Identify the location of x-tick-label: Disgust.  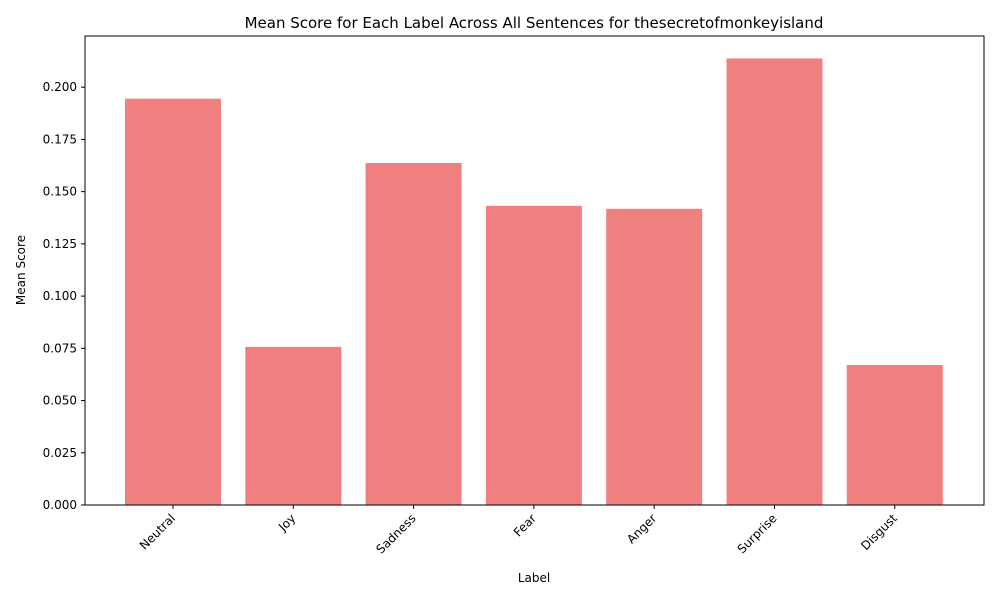
(879, 532).